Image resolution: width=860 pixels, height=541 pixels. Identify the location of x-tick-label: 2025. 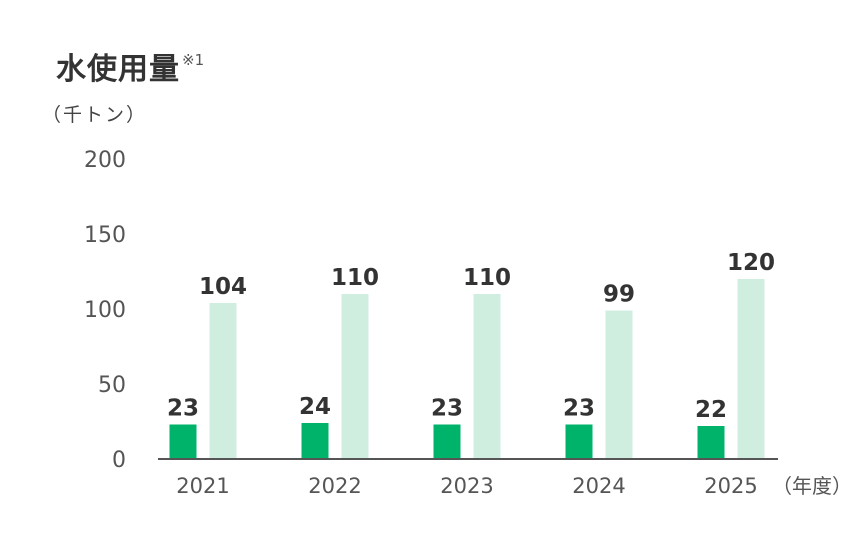
(730, 486).